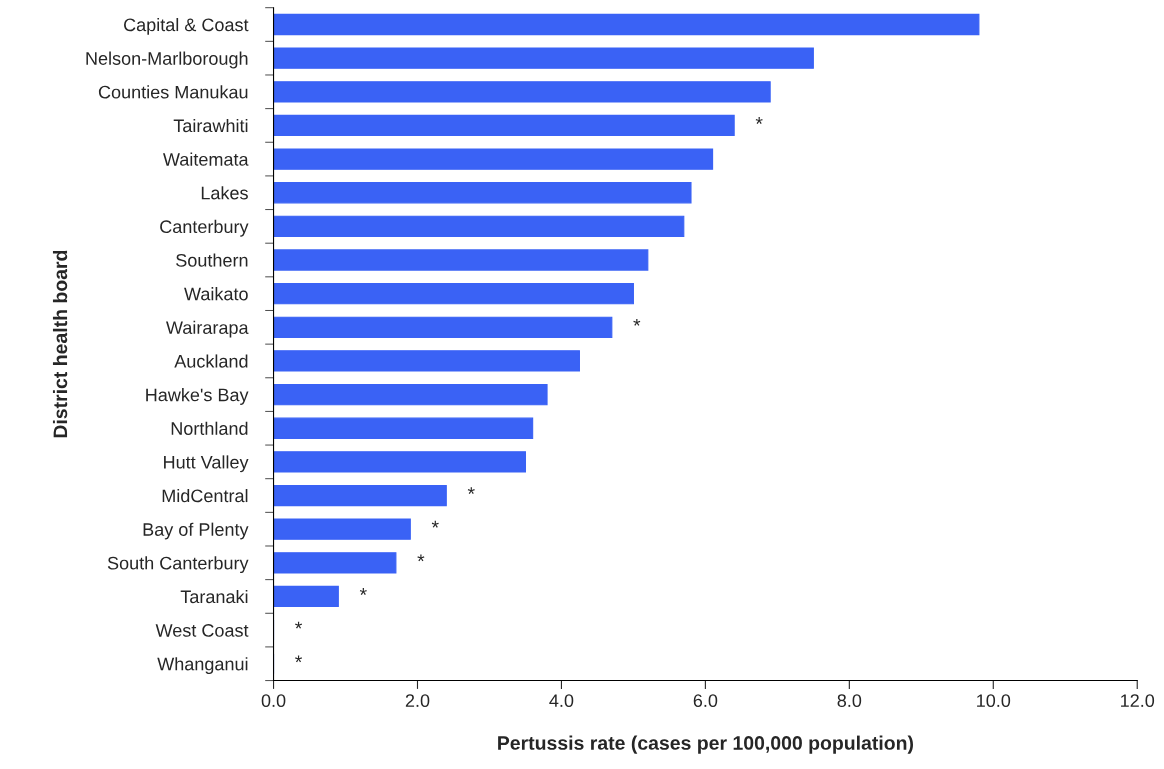 The image size is (1164, 769). What do you see at coordinates (167, 60) in the screenshot?
I see `y-tick-label: Nelson-Marlborough` at bounding box center [167, 60].